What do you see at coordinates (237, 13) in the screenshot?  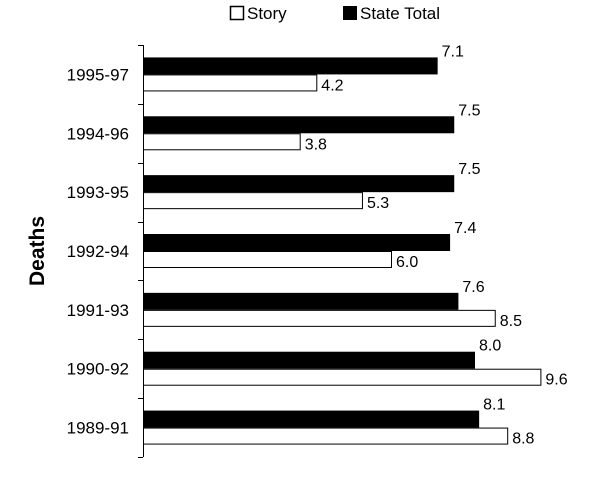 I see `legend-swatch-story` at bounding box center [237, 13].